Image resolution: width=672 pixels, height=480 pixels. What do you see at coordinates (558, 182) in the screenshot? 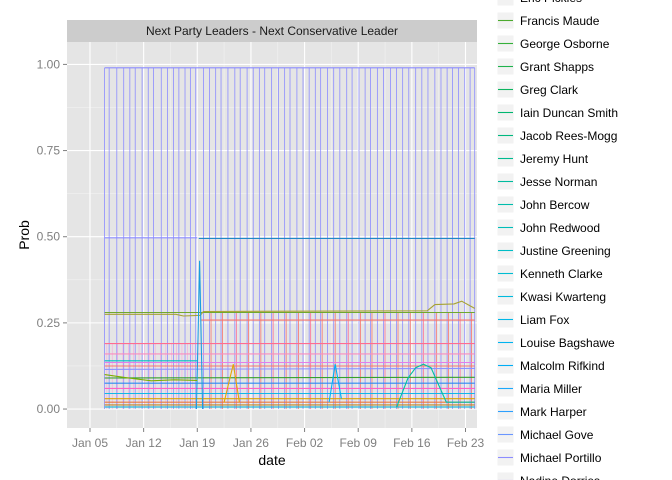
I see `legend-label: Jesse Norman` at bounding box center [558, 182].